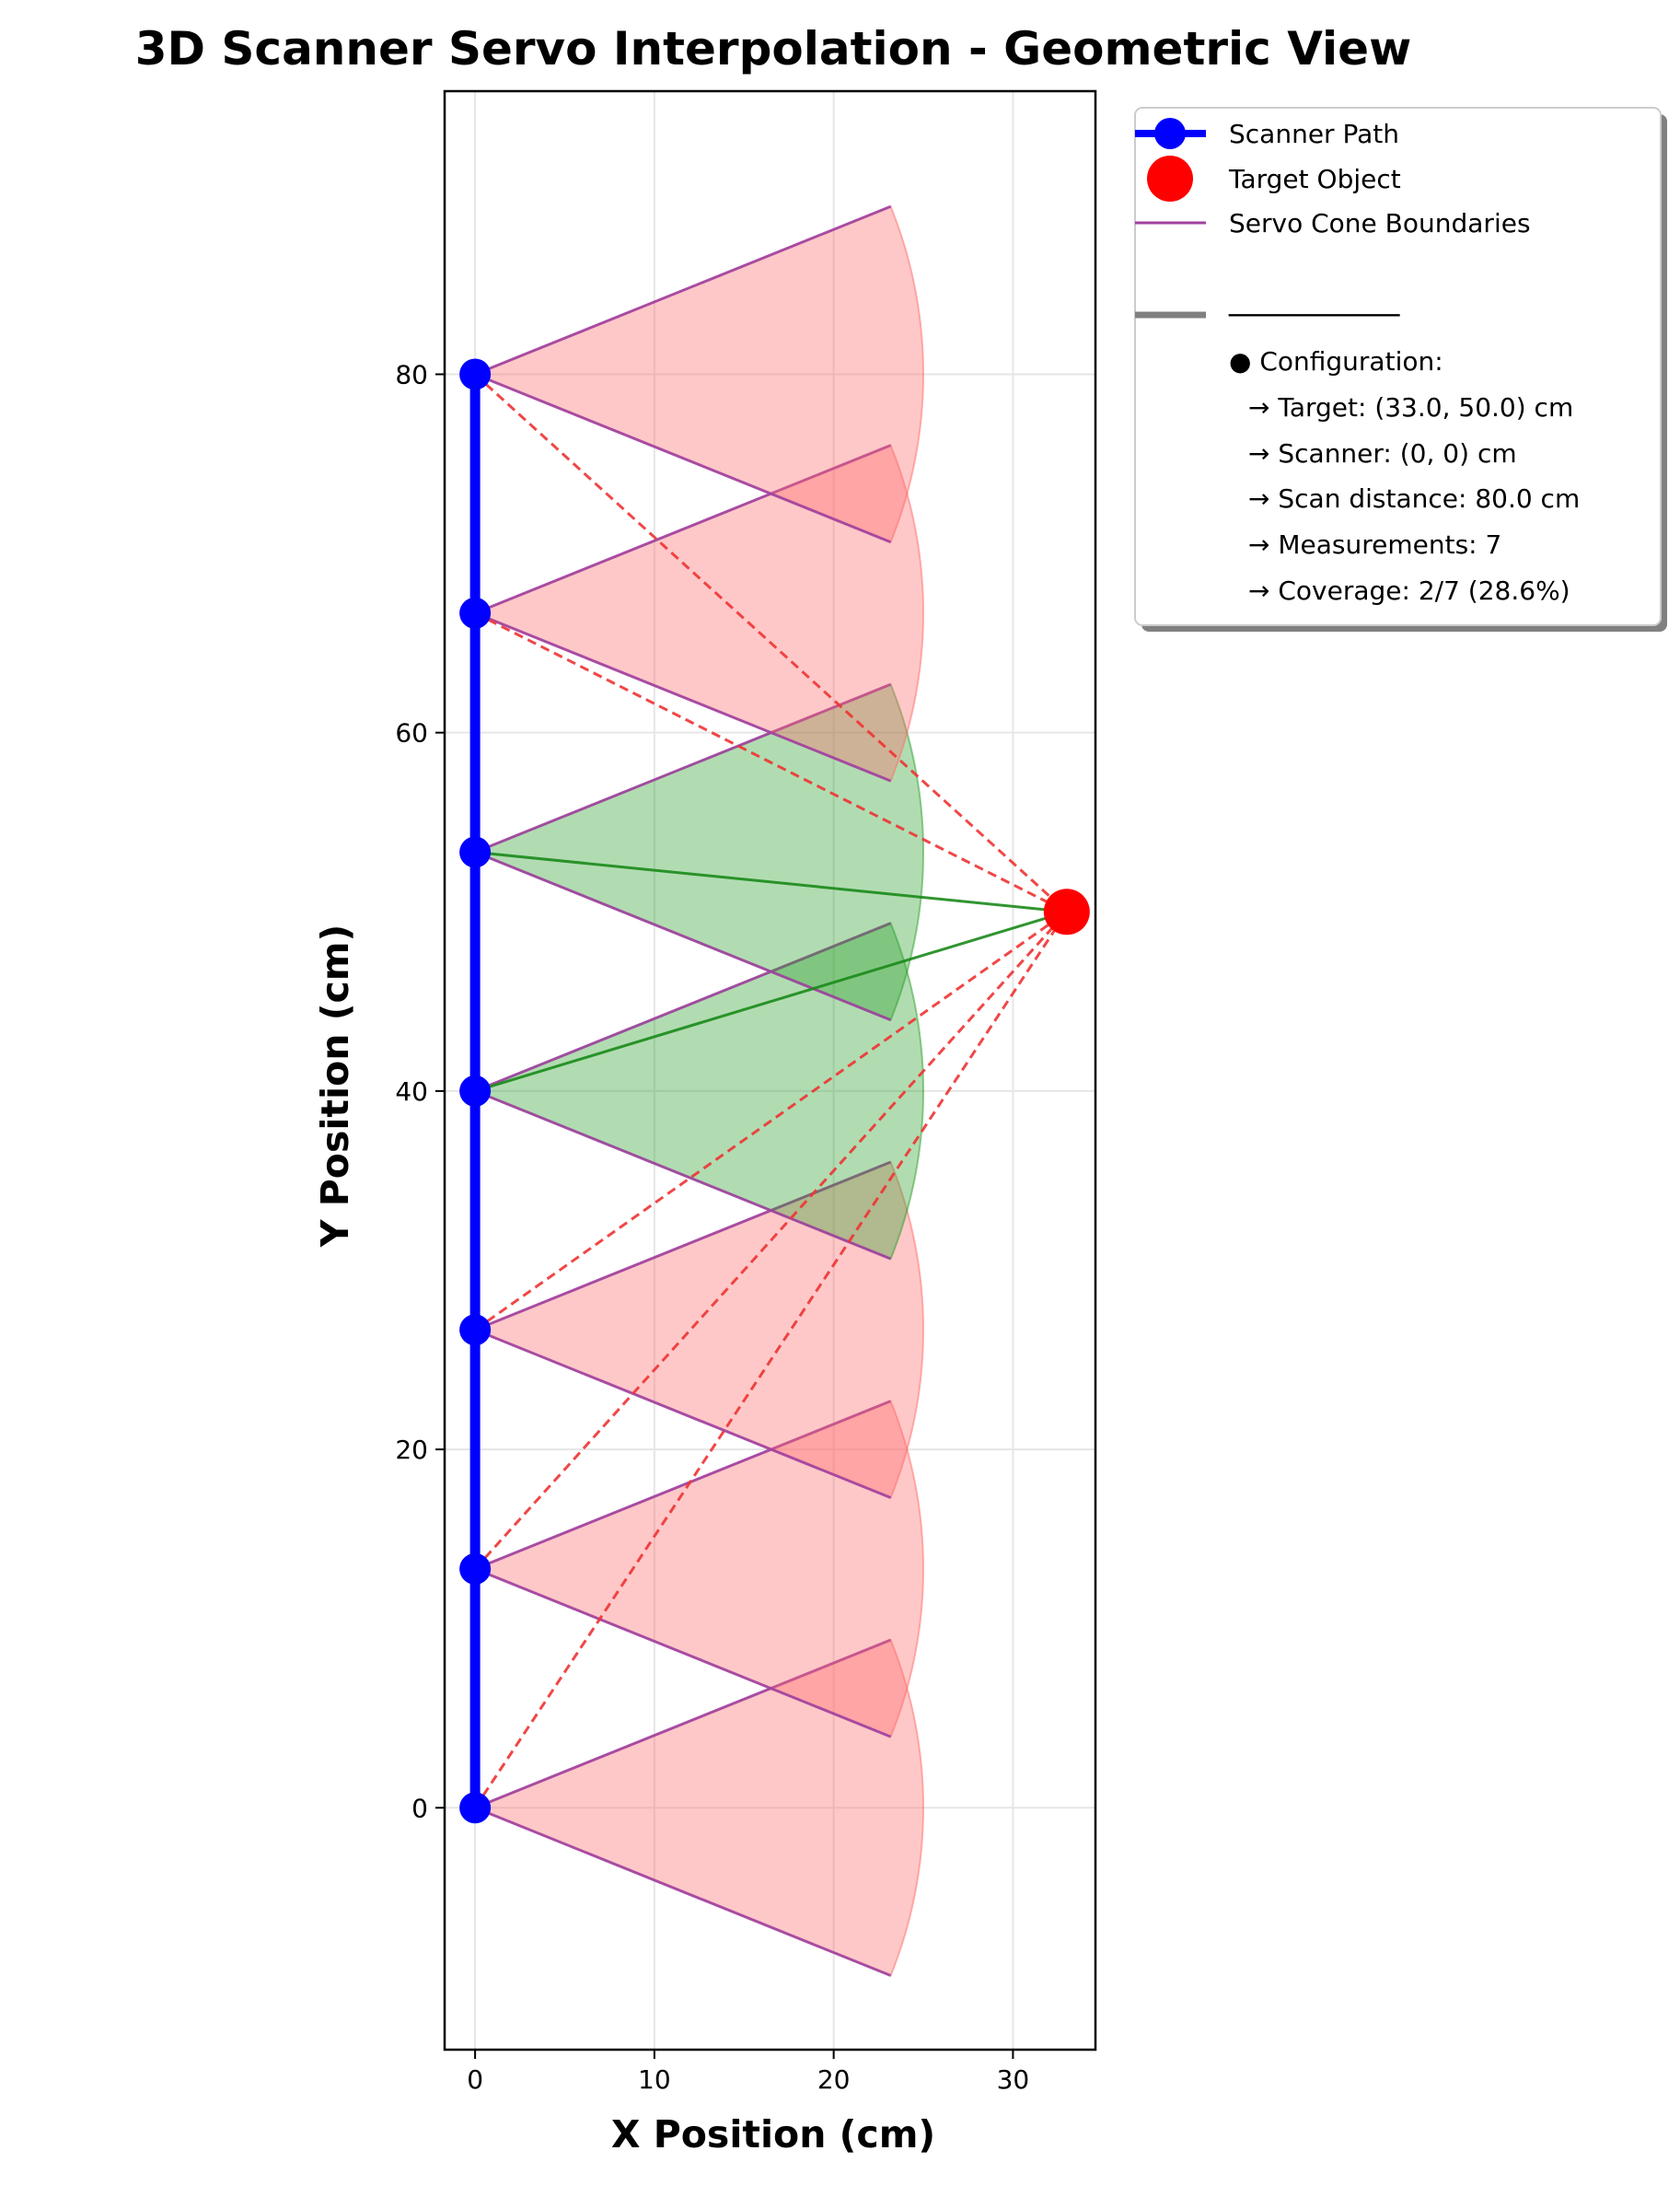  Describe the element at coordinates (1410, 407) in the screenshot. I see `legend-config-line: → Target: (33.0, 50.0) cm` at that location.